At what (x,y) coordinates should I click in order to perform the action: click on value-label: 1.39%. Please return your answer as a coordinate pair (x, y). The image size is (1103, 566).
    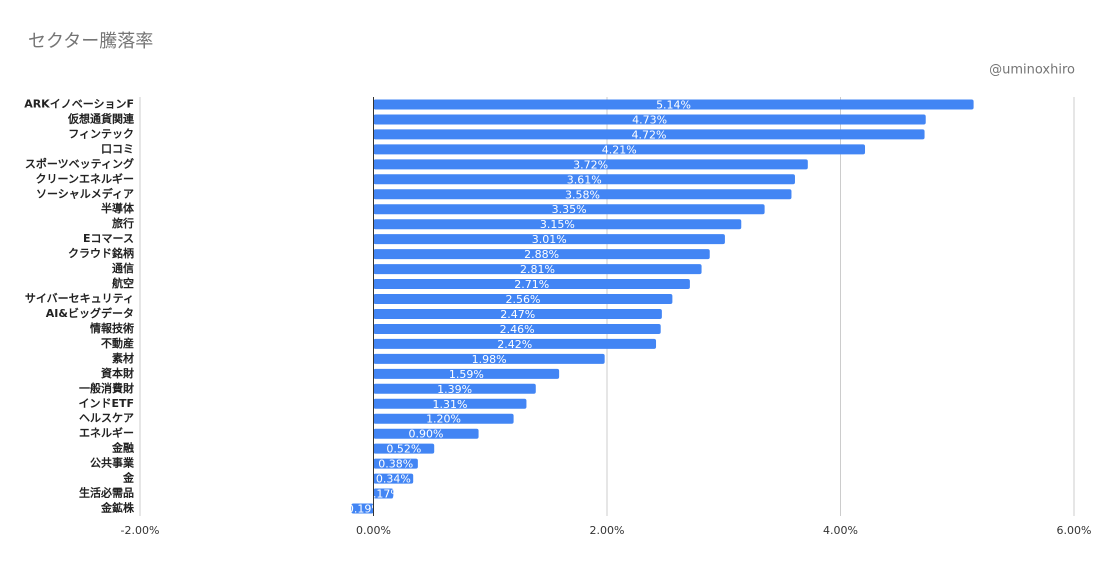
    Looking at the image, I should click on (454, 389).